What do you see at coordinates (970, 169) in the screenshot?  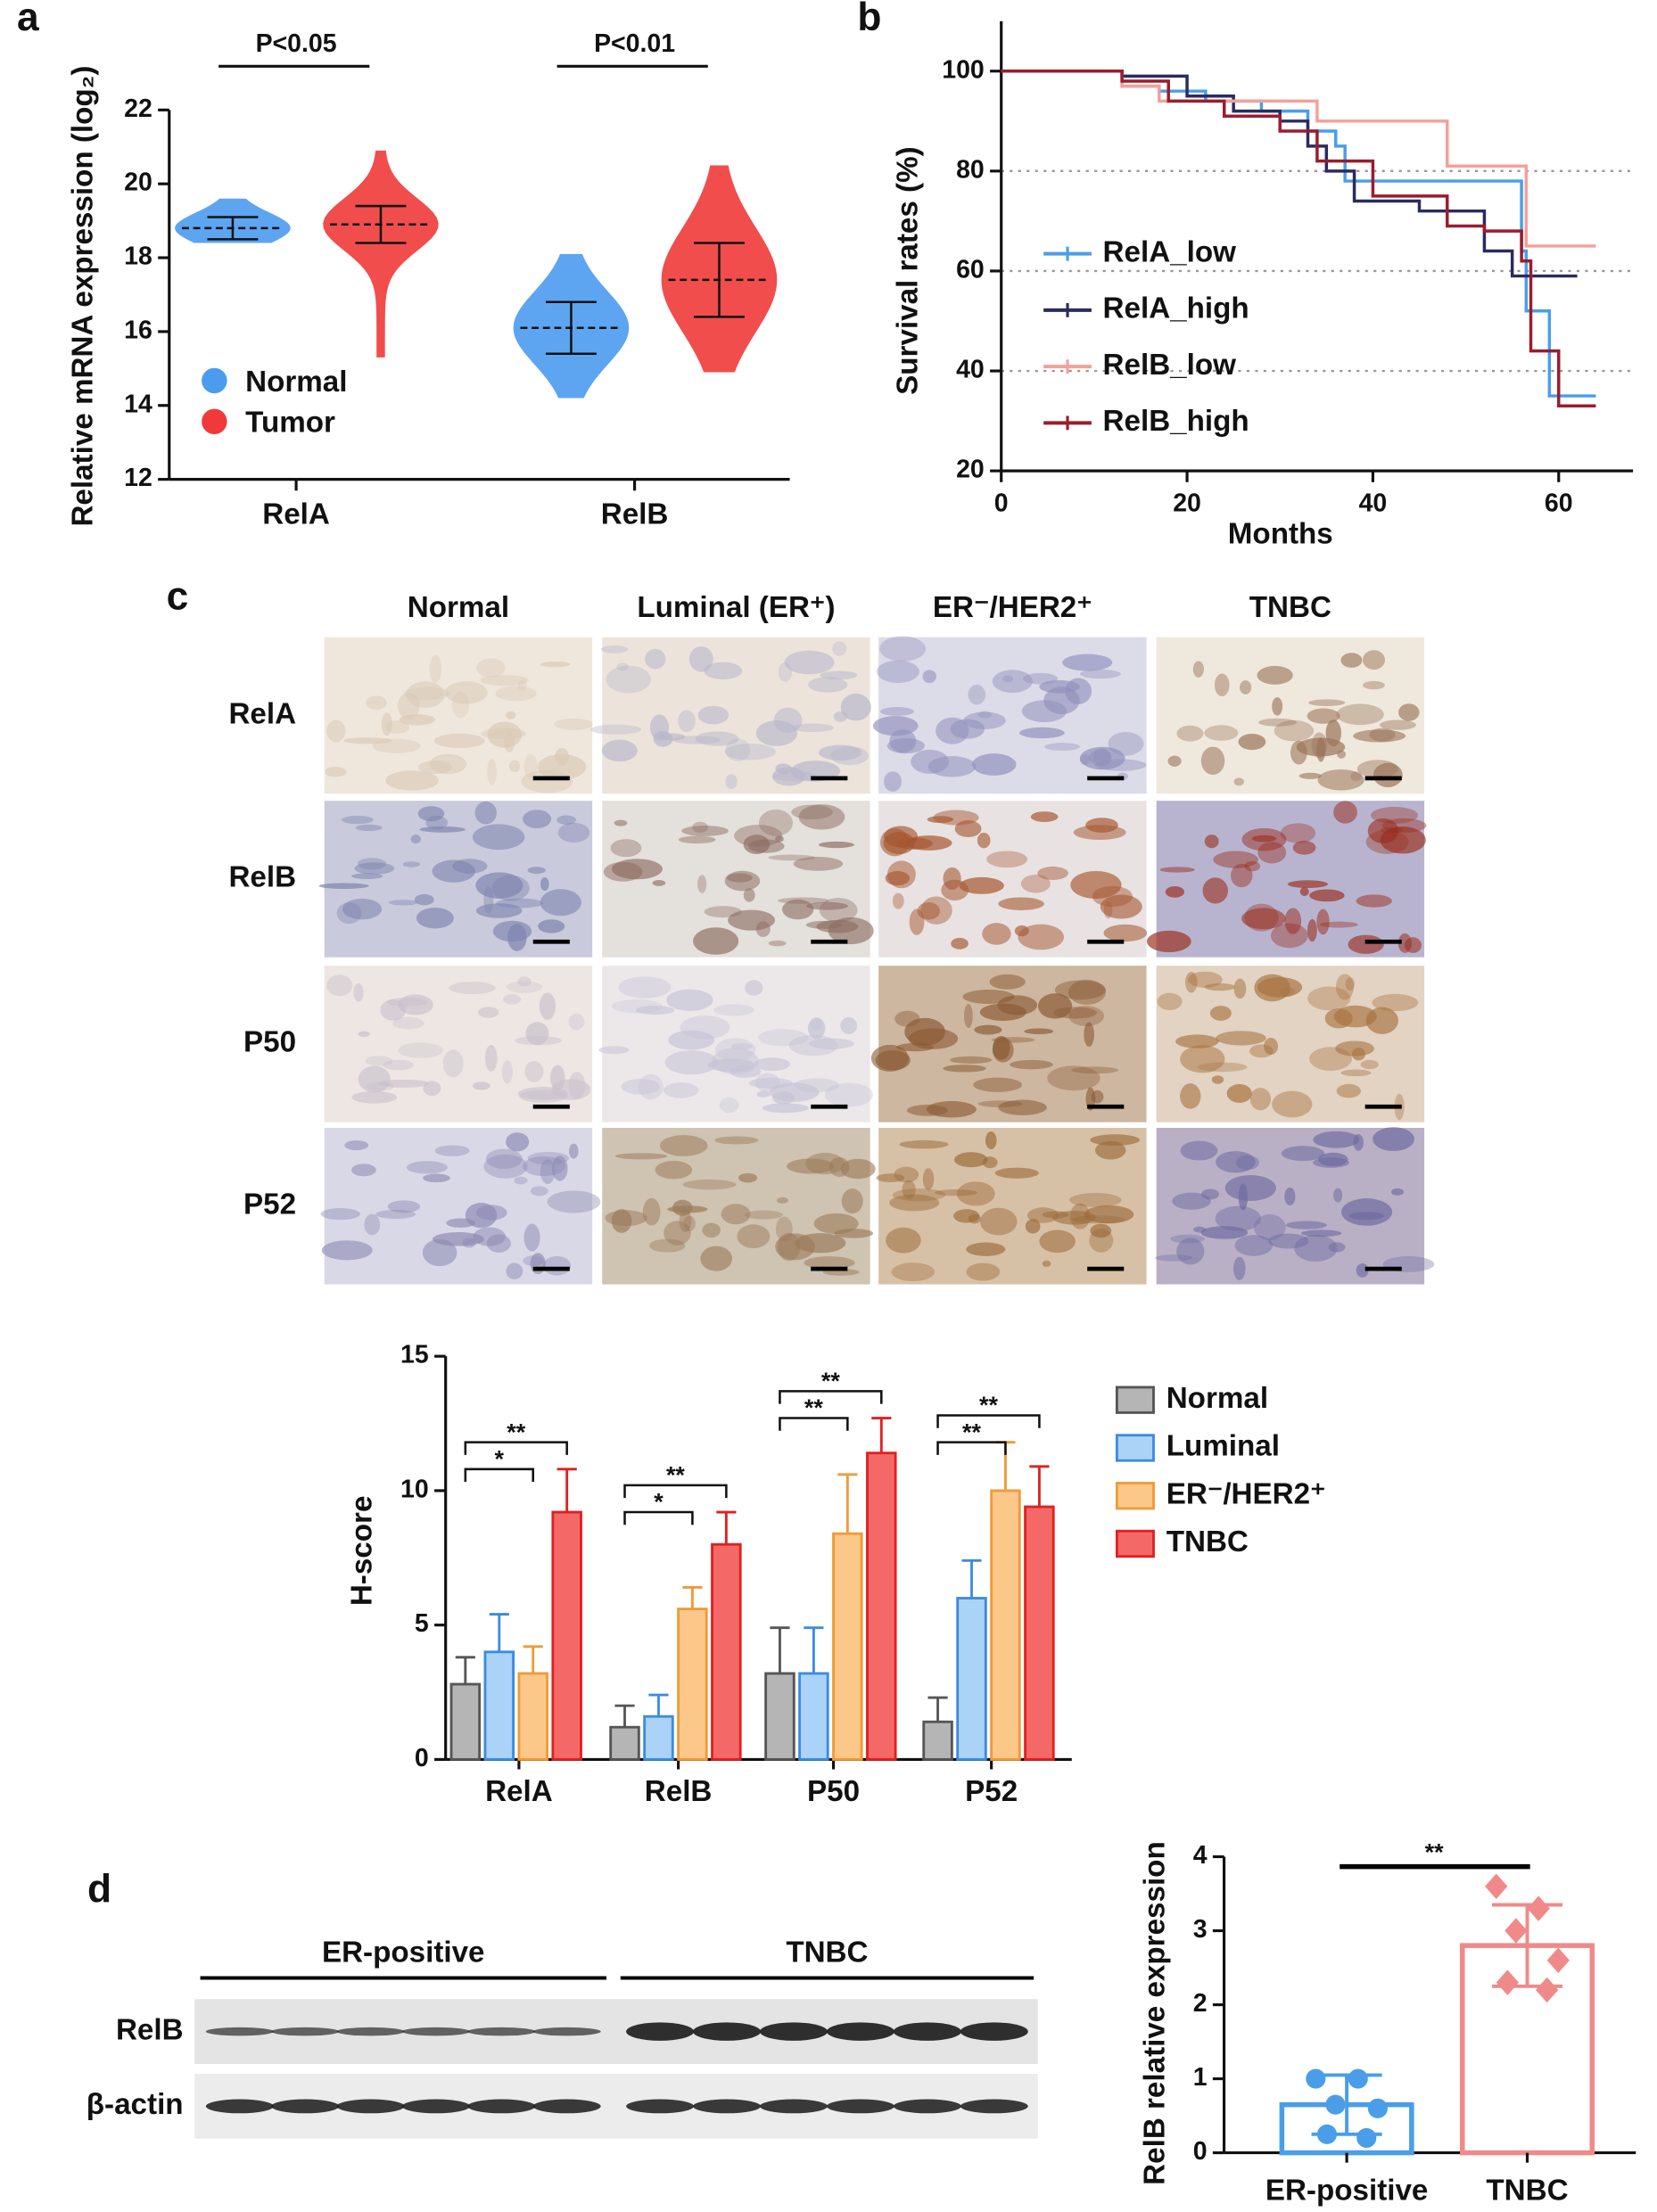 I see `y-tick-label: 80` at bounding box center [970, 169].